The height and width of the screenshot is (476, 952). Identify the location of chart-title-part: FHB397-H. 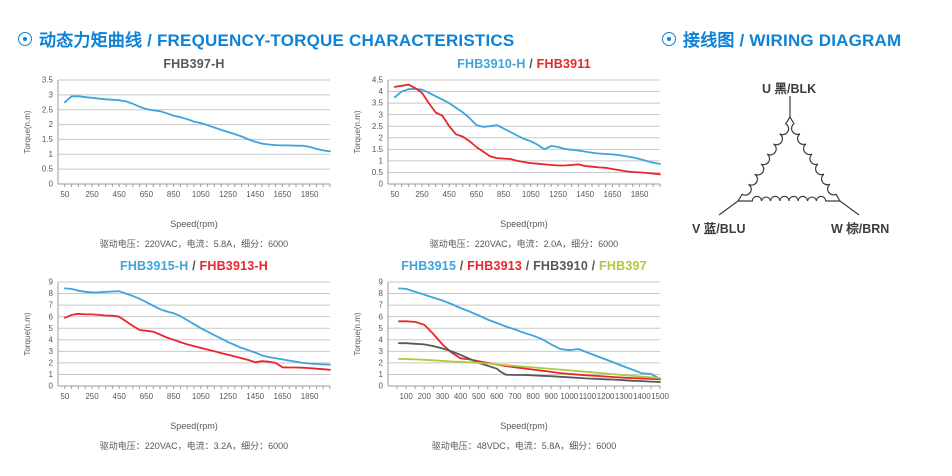
(194, 64).